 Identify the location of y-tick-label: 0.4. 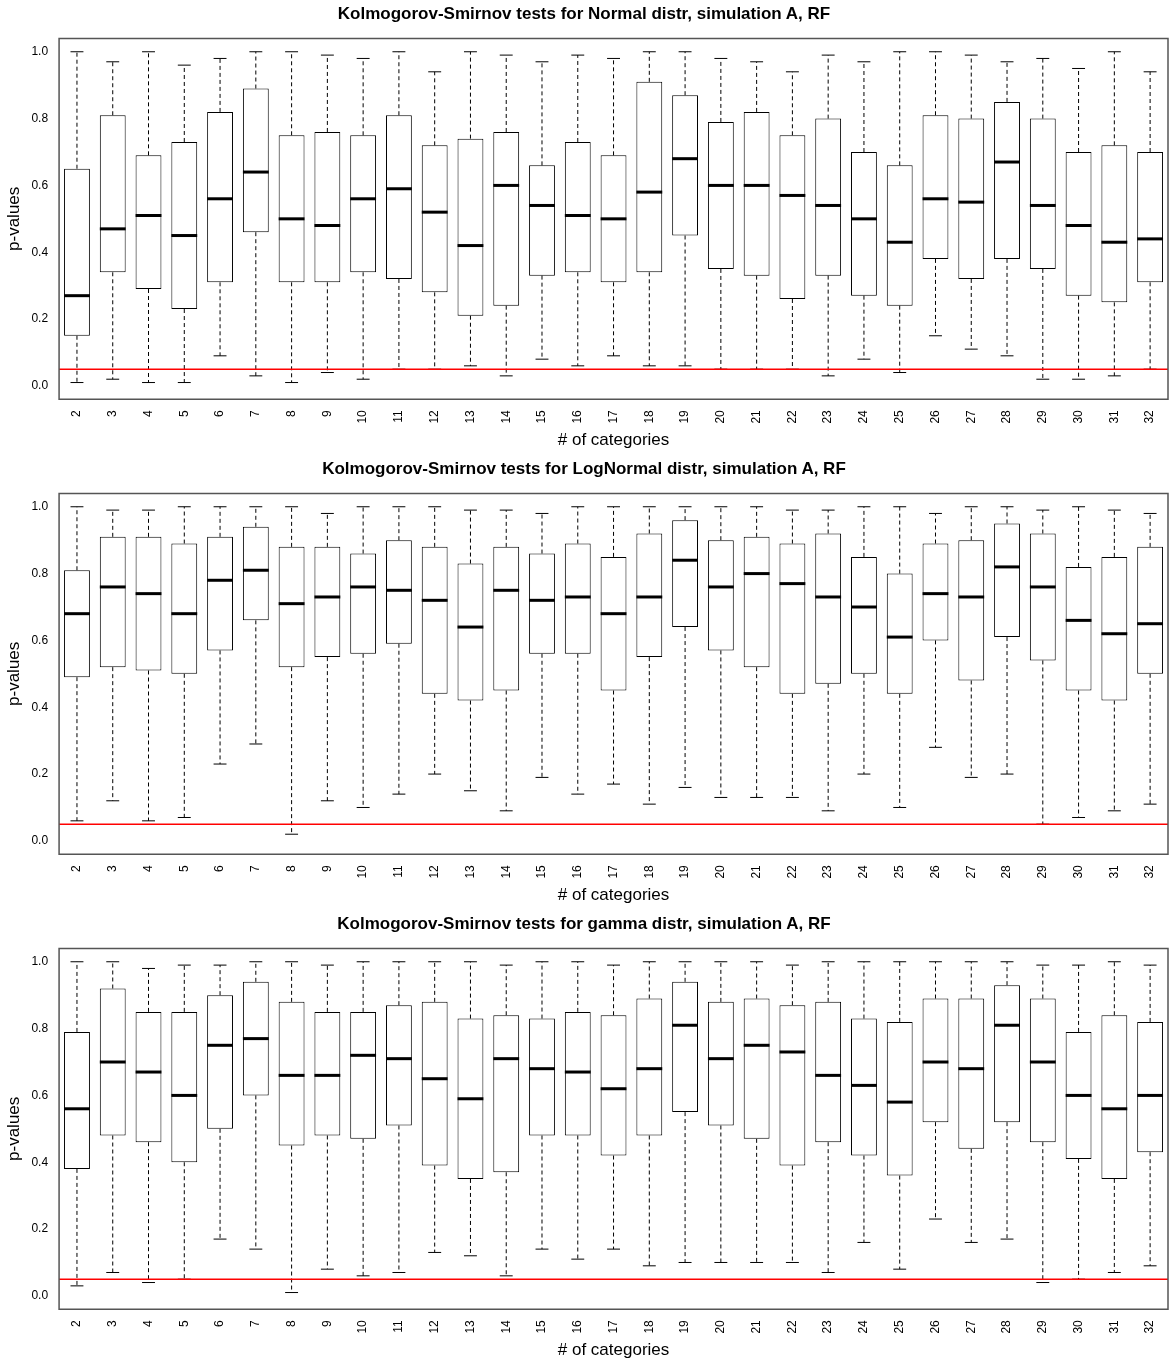
(40, 706).